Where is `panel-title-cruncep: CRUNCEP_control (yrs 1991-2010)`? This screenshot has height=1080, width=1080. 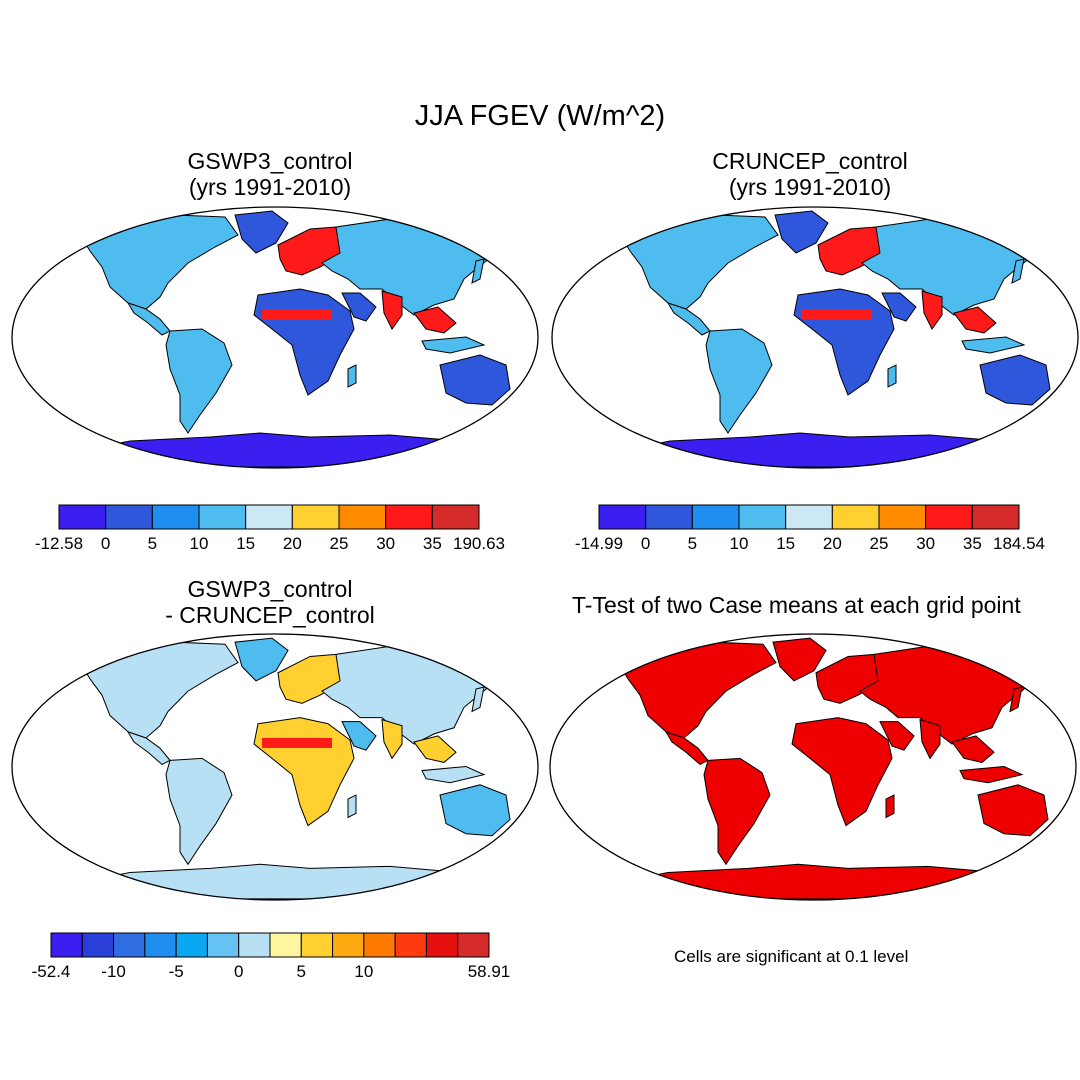
panel-title-cruncep: CRUNCEP_control (yrs 1991-2010) is located at coordinates (810, 174).